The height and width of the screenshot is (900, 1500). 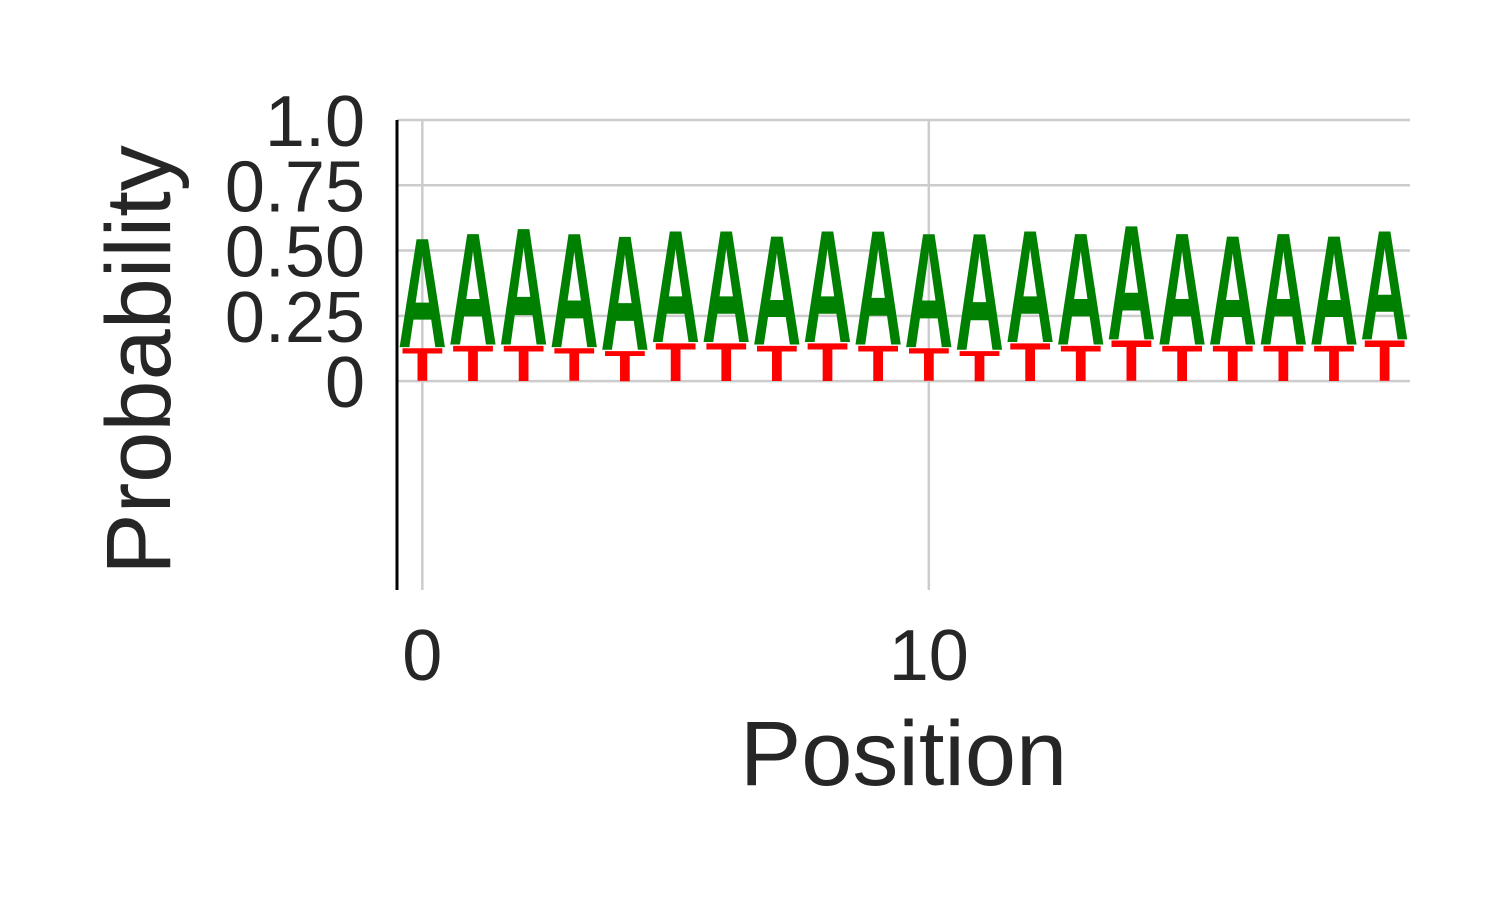 I want to click on x-tick-labels: 0 10, so click(x=685, y=656).